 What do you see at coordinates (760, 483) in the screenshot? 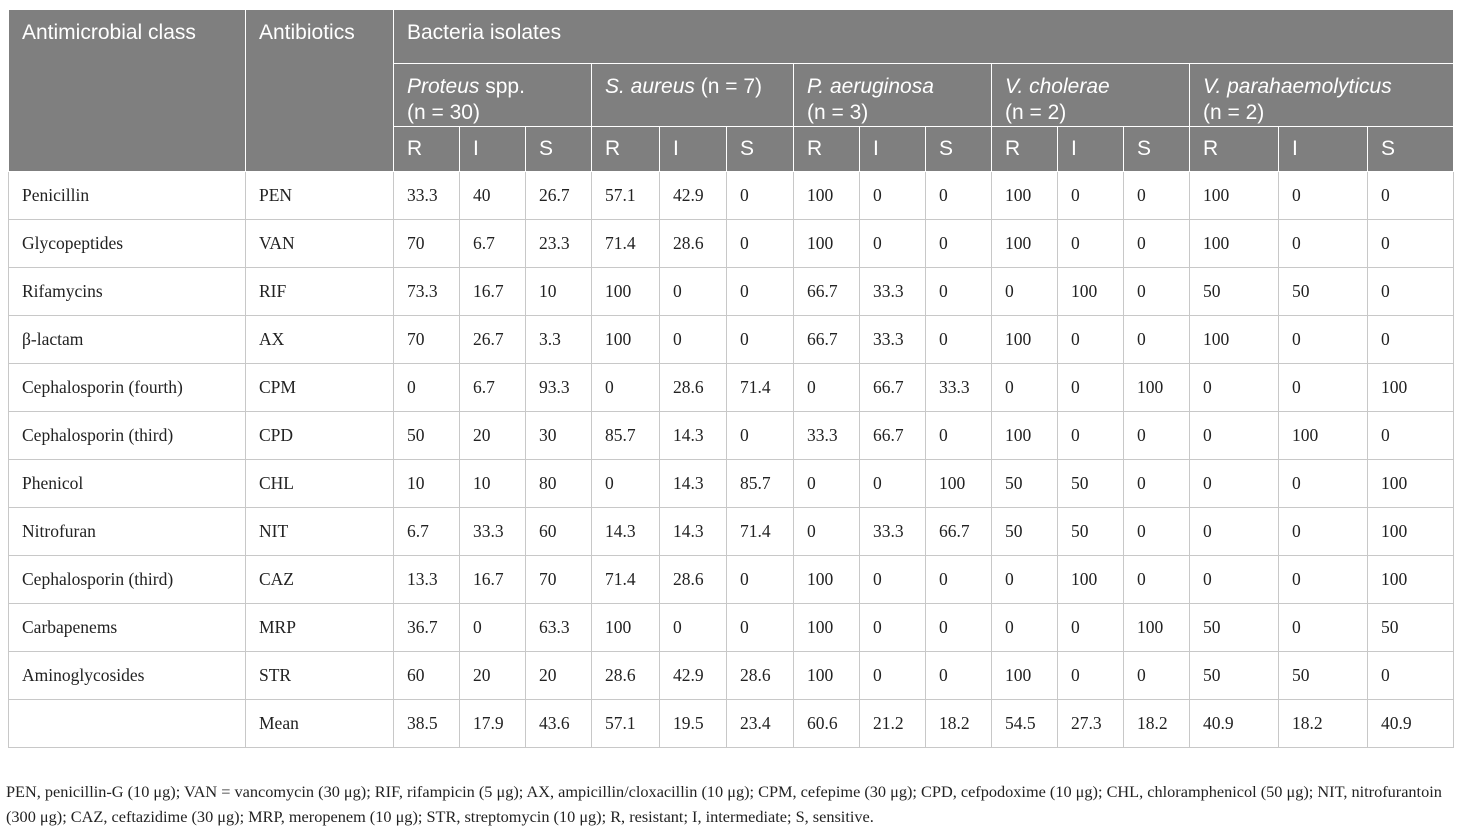
I see `value-cell: 85.7` at bounding box center [760, 483].